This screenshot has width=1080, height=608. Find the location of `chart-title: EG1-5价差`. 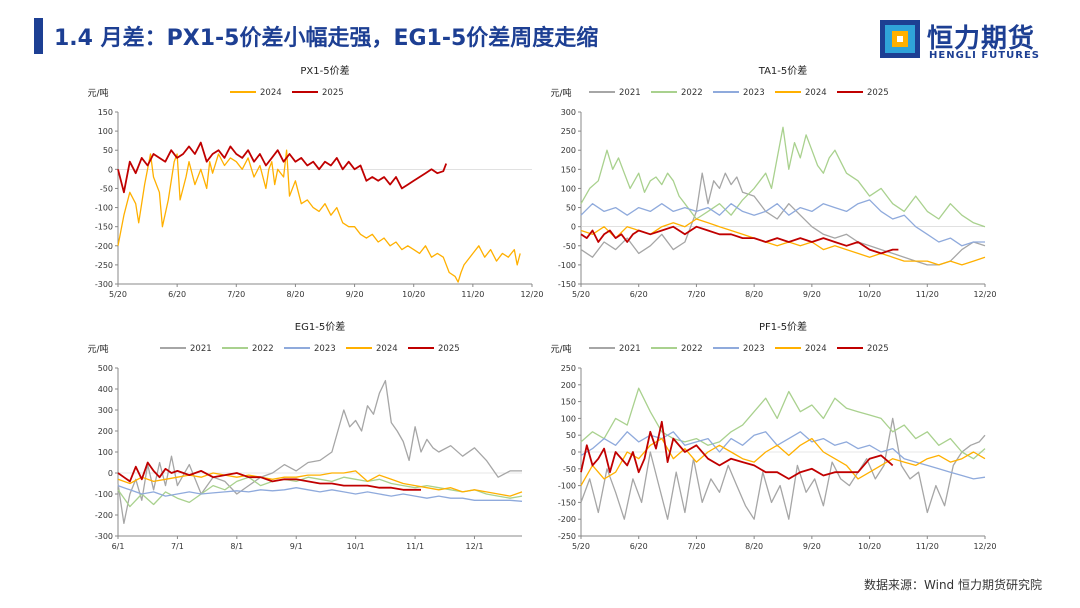

chart-title: EG1-5价差 is located at coordinates (320, 326).